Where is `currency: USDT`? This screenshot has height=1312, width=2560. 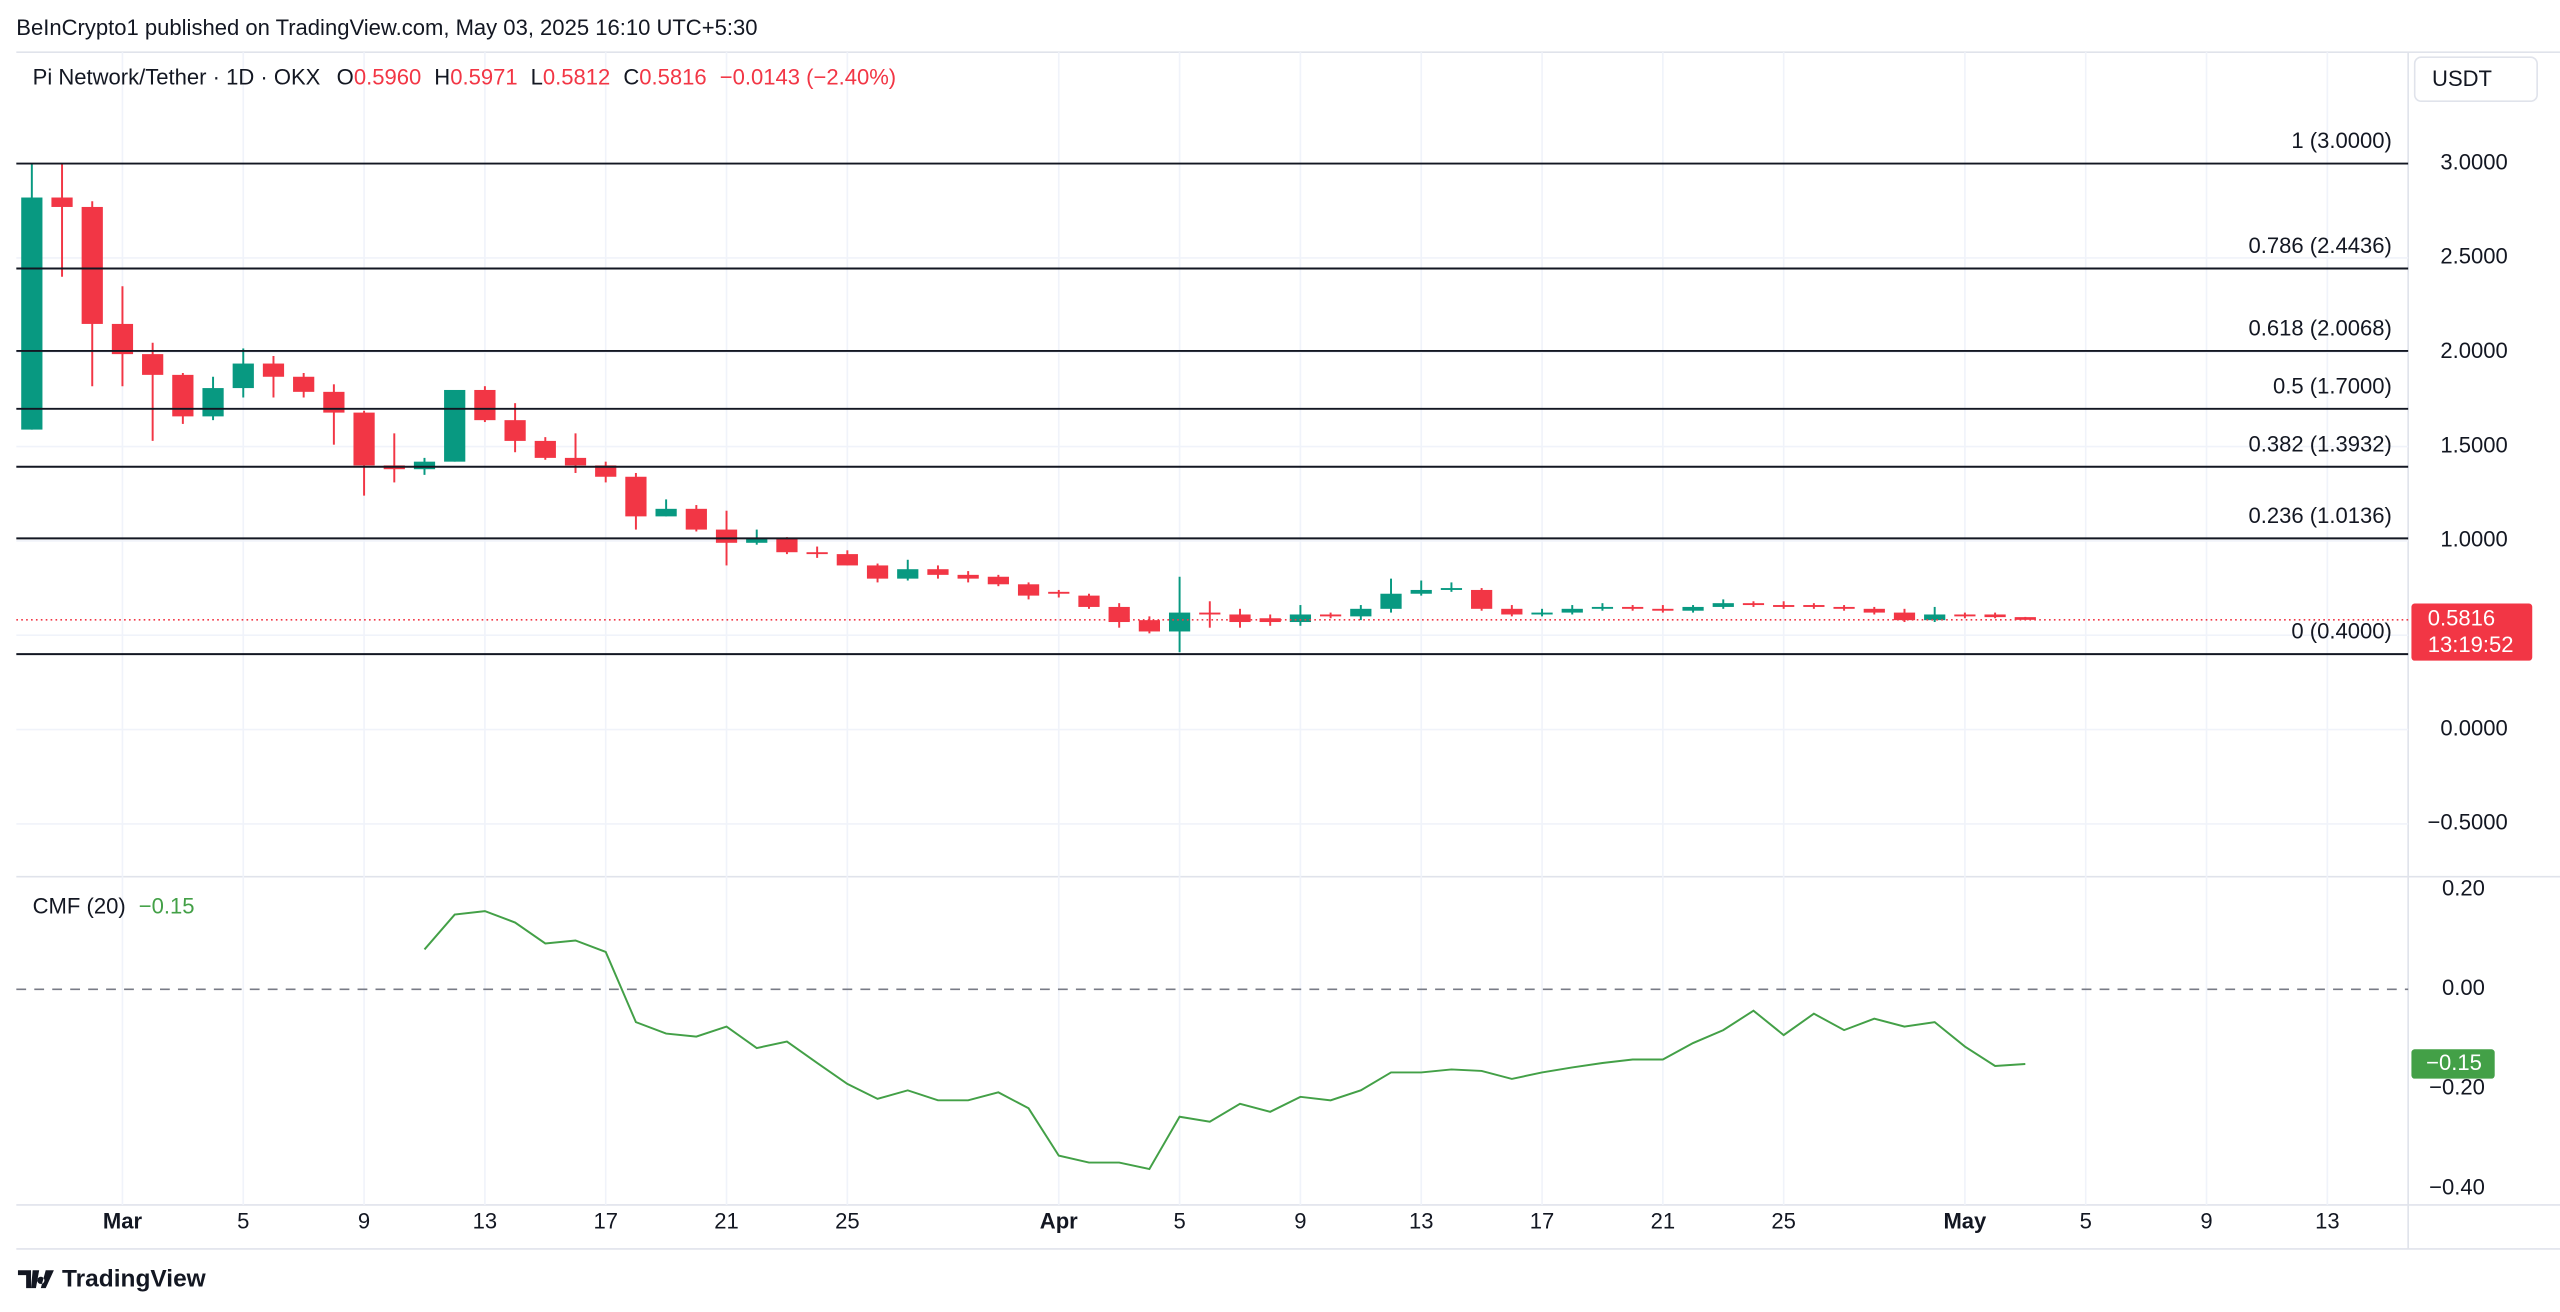
currency: USDT is located at coordinates (2462, 78).